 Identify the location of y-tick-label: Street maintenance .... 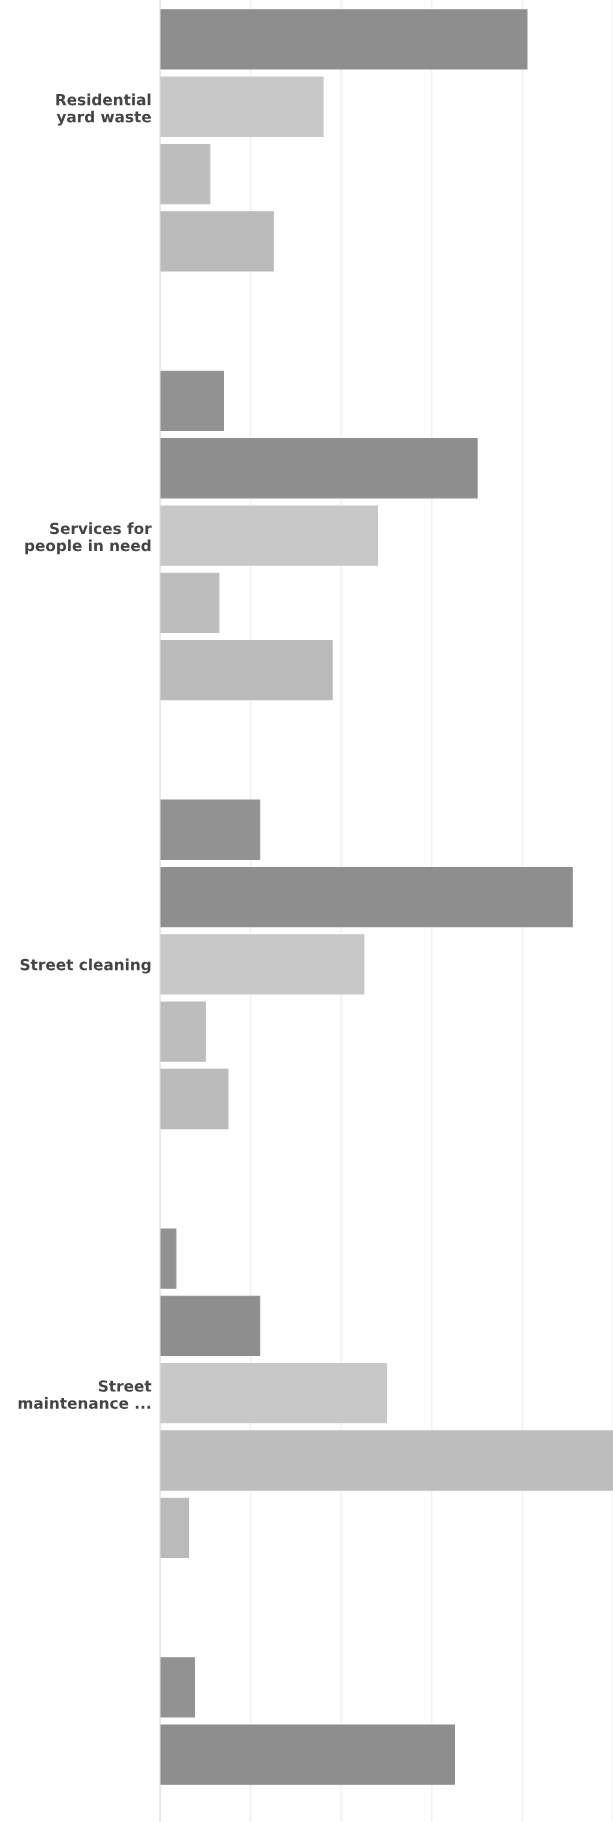
(85, 1394).